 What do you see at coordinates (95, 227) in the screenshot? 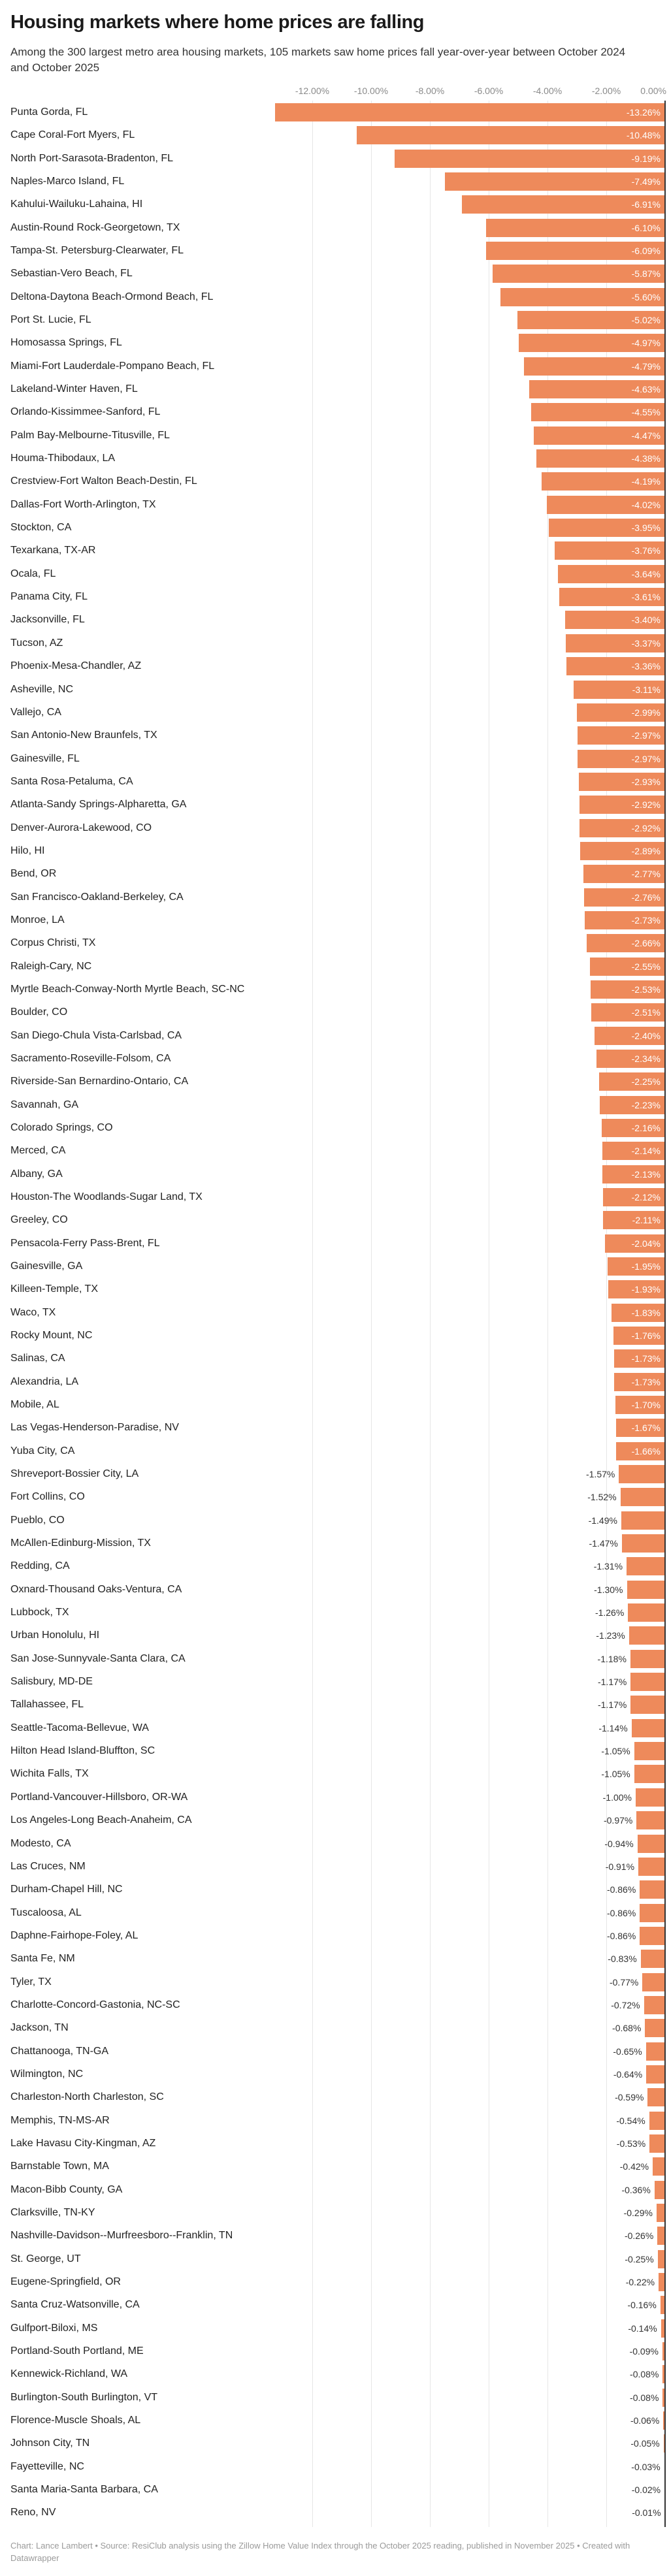
I see `category-label: Austin-Round Rock-Georgetown, TX` at bounding box center [95, 227].